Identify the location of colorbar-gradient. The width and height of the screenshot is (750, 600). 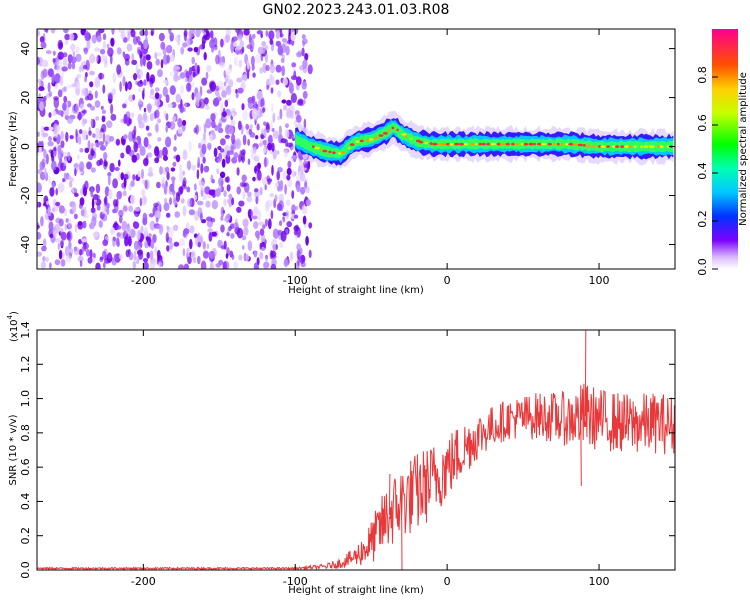
(725, 149).